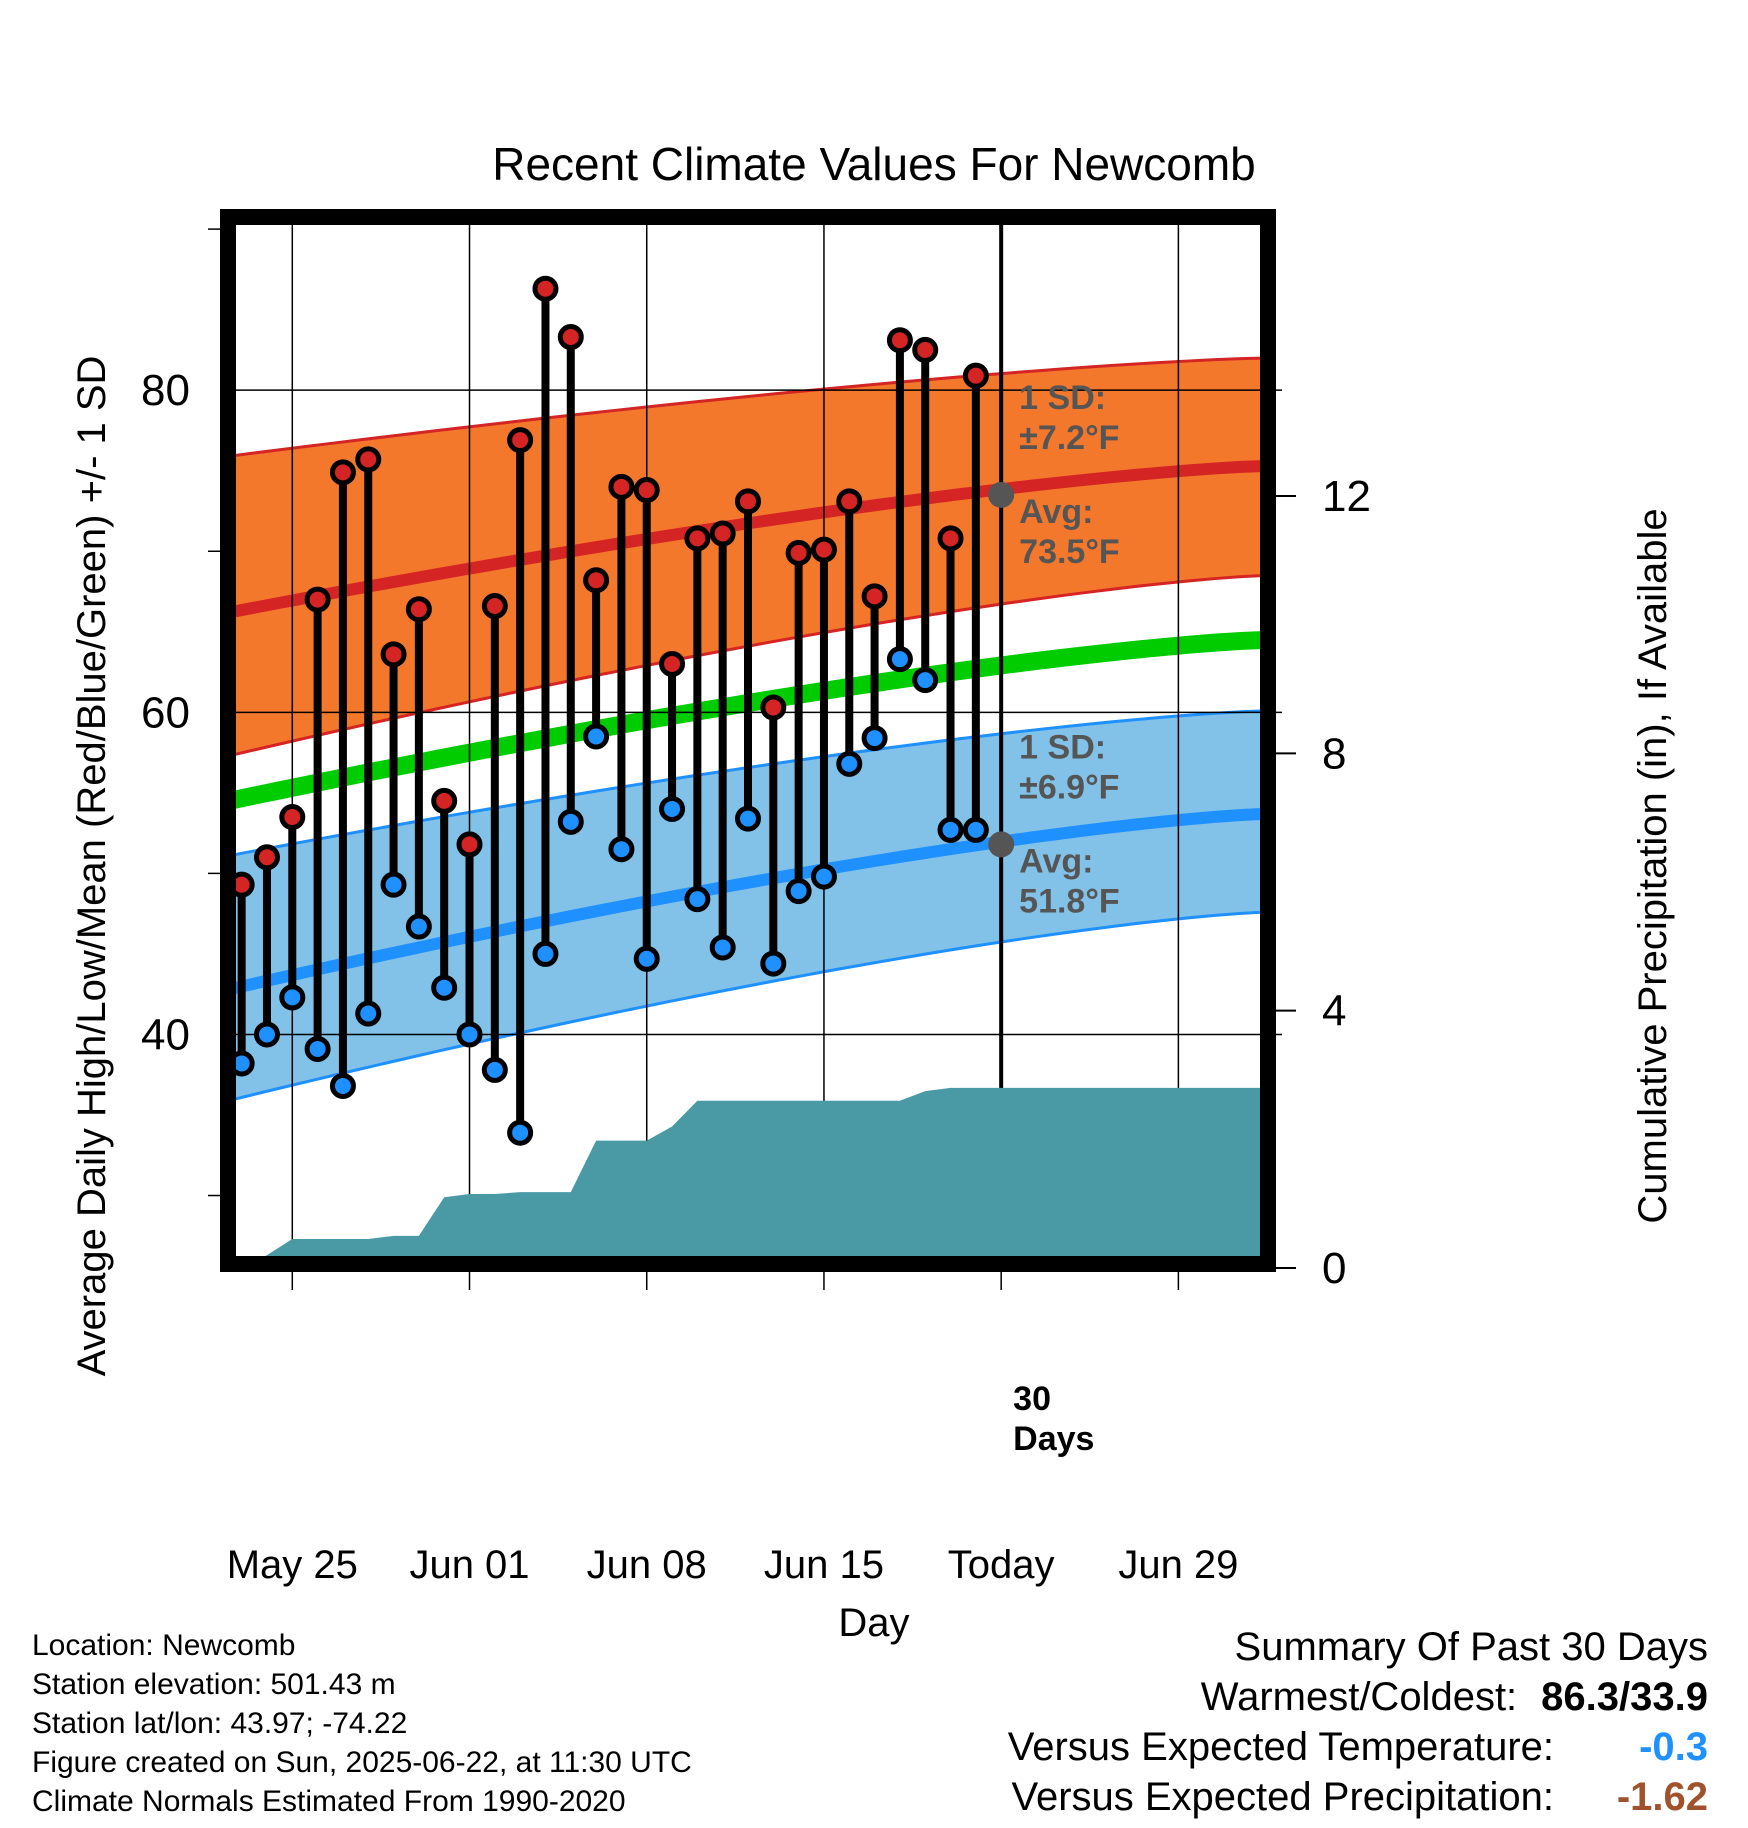 This screenshot has width=1748, height=1828. Describe the element at coordinates (165, 1034) in the screenshot. I see `y-tick-label: 40` at that location.